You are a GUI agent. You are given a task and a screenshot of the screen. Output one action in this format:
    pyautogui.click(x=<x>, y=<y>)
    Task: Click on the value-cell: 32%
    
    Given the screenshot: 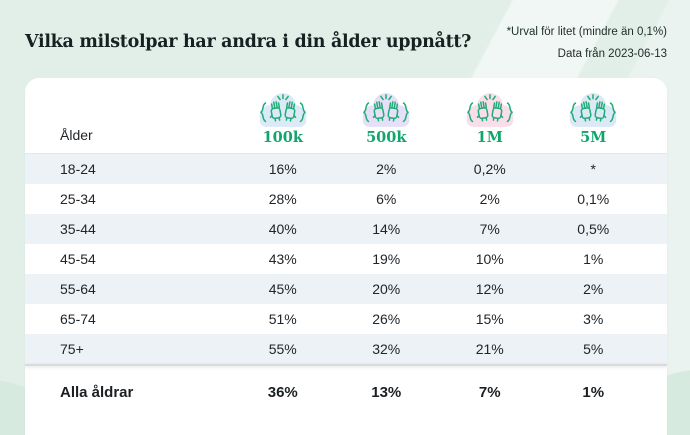 What is the action you would take?
    pyautogui.click(x=386, y=349)
    